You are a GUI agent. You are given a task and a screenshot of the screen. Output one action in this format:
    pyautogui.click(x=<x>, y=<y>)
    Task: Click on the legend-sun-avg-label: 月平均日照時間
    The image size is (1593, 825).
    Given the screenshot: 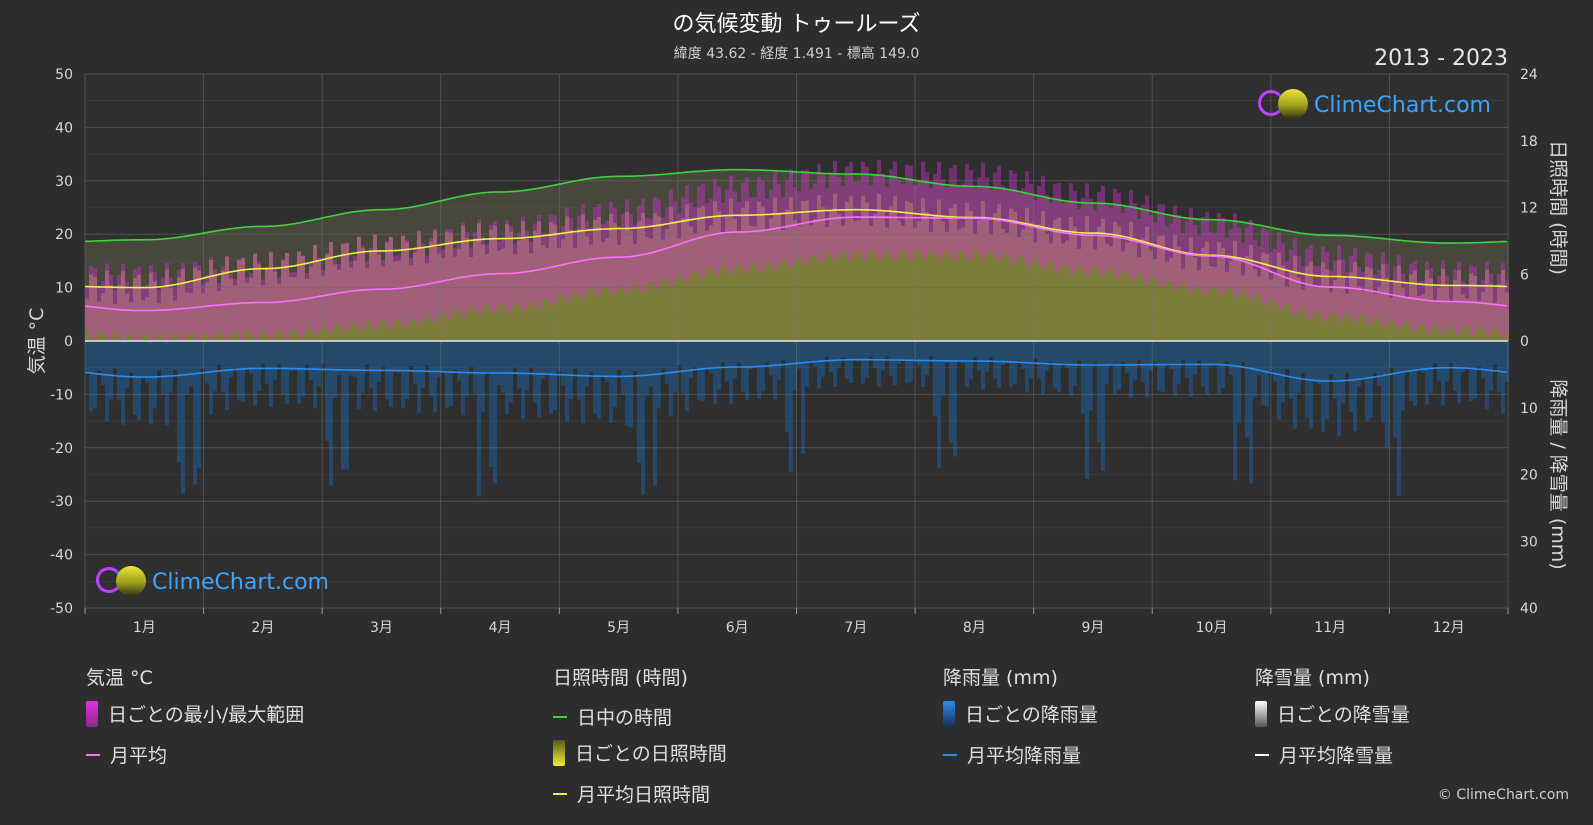 What is the action you would take?
    pyautogui.click(x=644, y=795)
    